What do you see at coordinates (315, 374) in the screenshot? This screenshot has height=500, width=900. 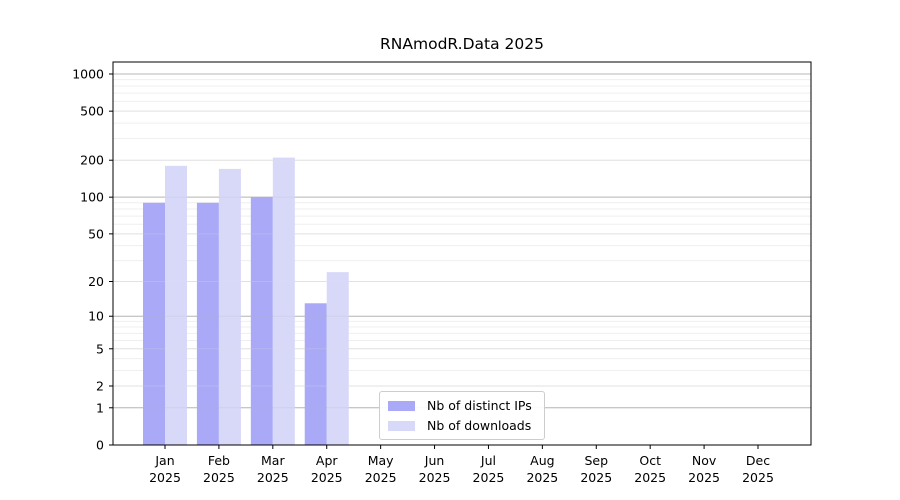 I see `bar-apr-distinct-ips` at bounding box center [315, 374].